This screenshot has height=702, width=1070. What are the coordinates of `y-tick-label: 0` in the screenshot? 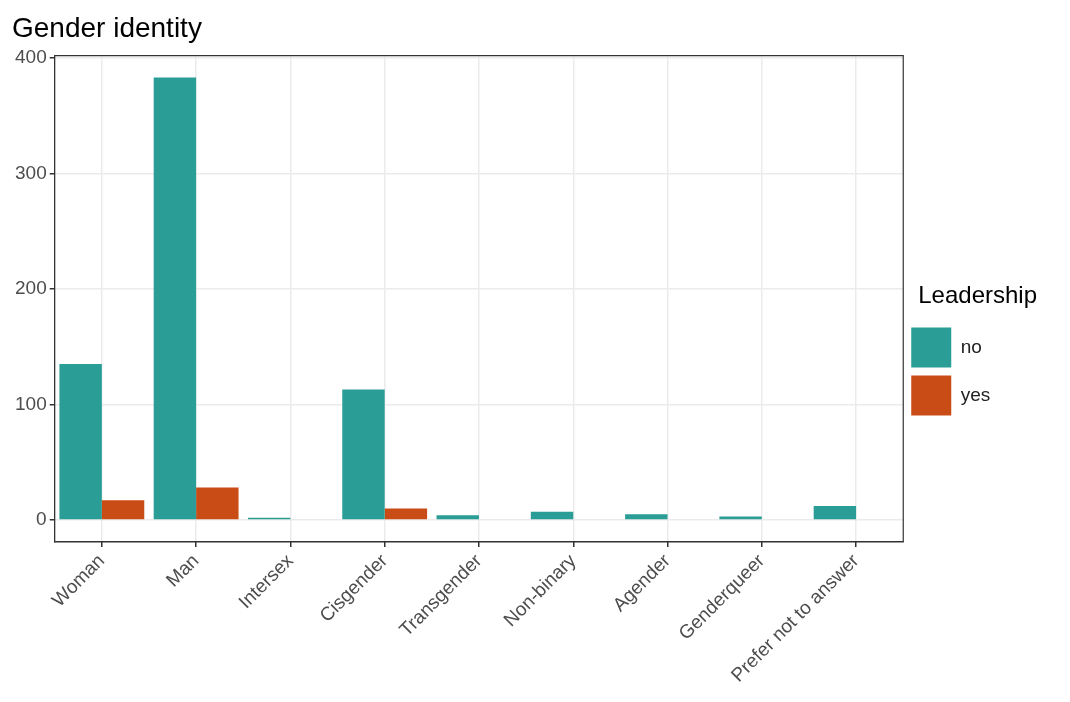 It's located at (41, 519).